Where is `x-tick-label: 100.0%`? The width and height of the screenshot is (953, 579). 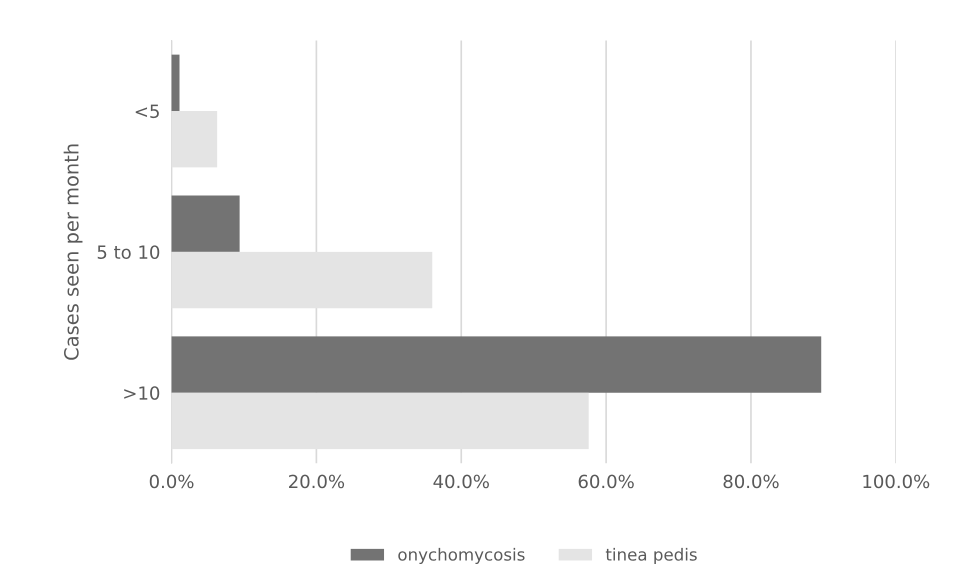 x-tick-label: 100.0% is located at coordinates (896, 481).